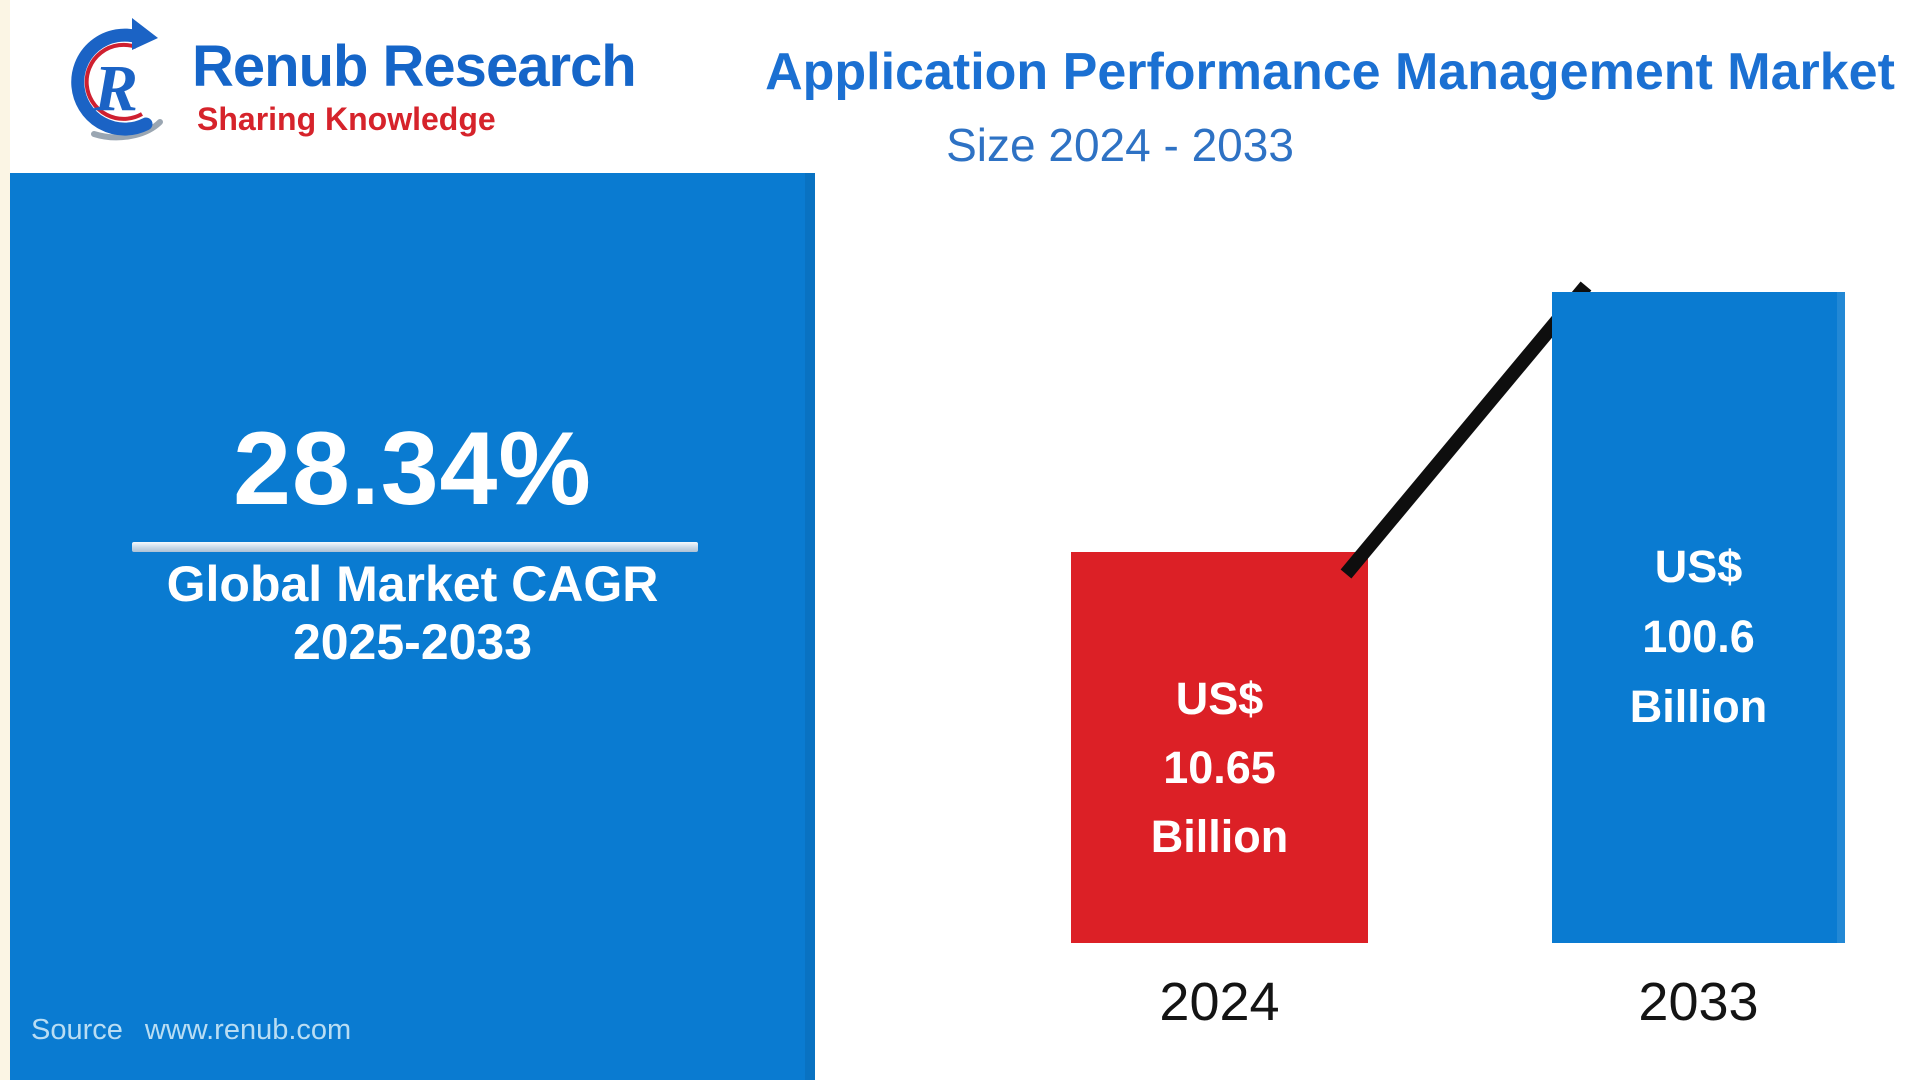  Describe the element at coordinates (412, 584) in the screenshot. I see `cagr-caption-line1: Global Market CAGR` at that location.